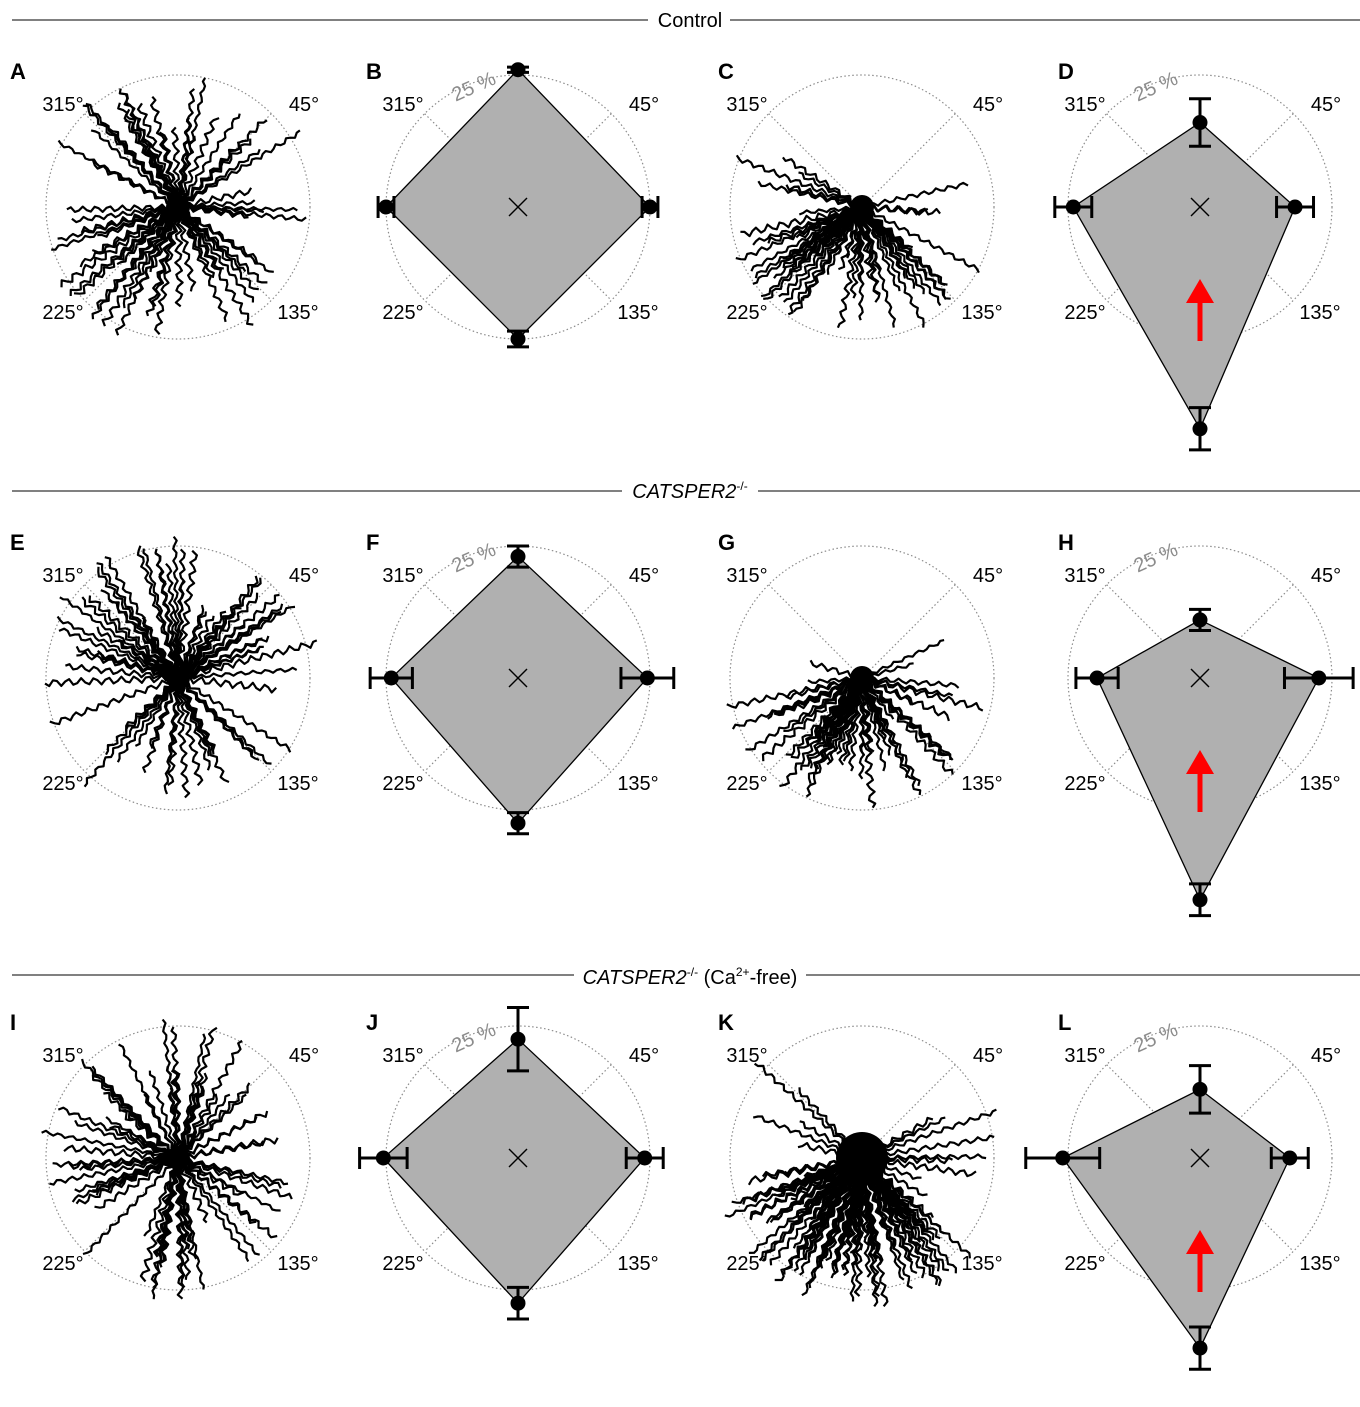 The height and width of the screenshot is (1407, 1360). What do you see at coordinates (17, 542) in the screenshot?
I see `panel-letter-e: E` at bounding box center [17, 542].